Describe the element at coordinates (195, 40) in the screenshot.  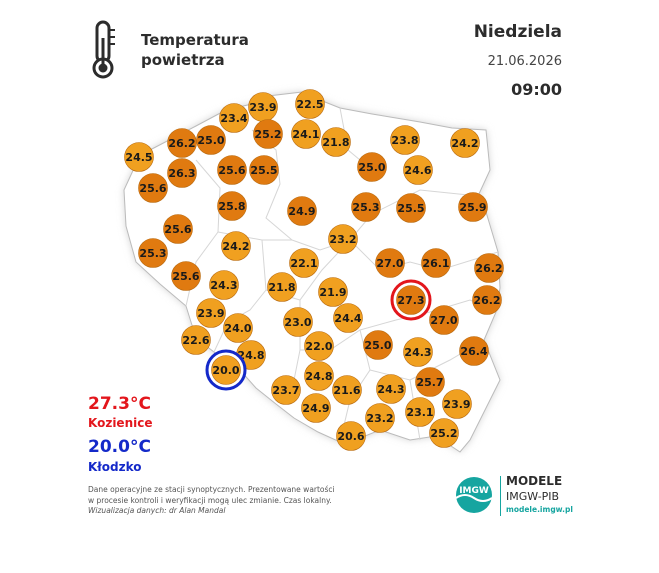
I see `title-line-1: Temperatura` at that location.